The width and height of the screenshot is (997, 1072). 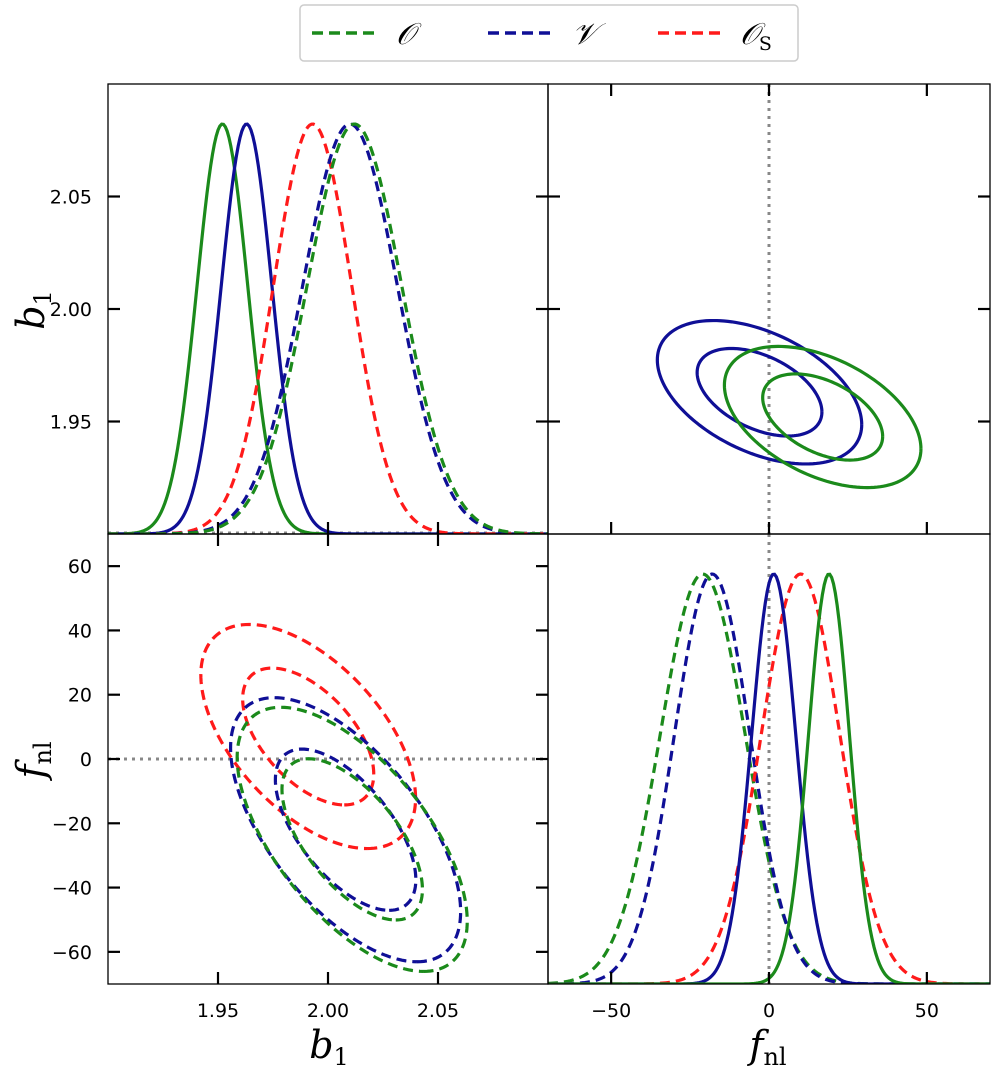 What do you see at coordinates (218, 1011) in the screenshot?
I see `tick-label-b1-x-0: 1.95` at bounding box center [218, 1011].